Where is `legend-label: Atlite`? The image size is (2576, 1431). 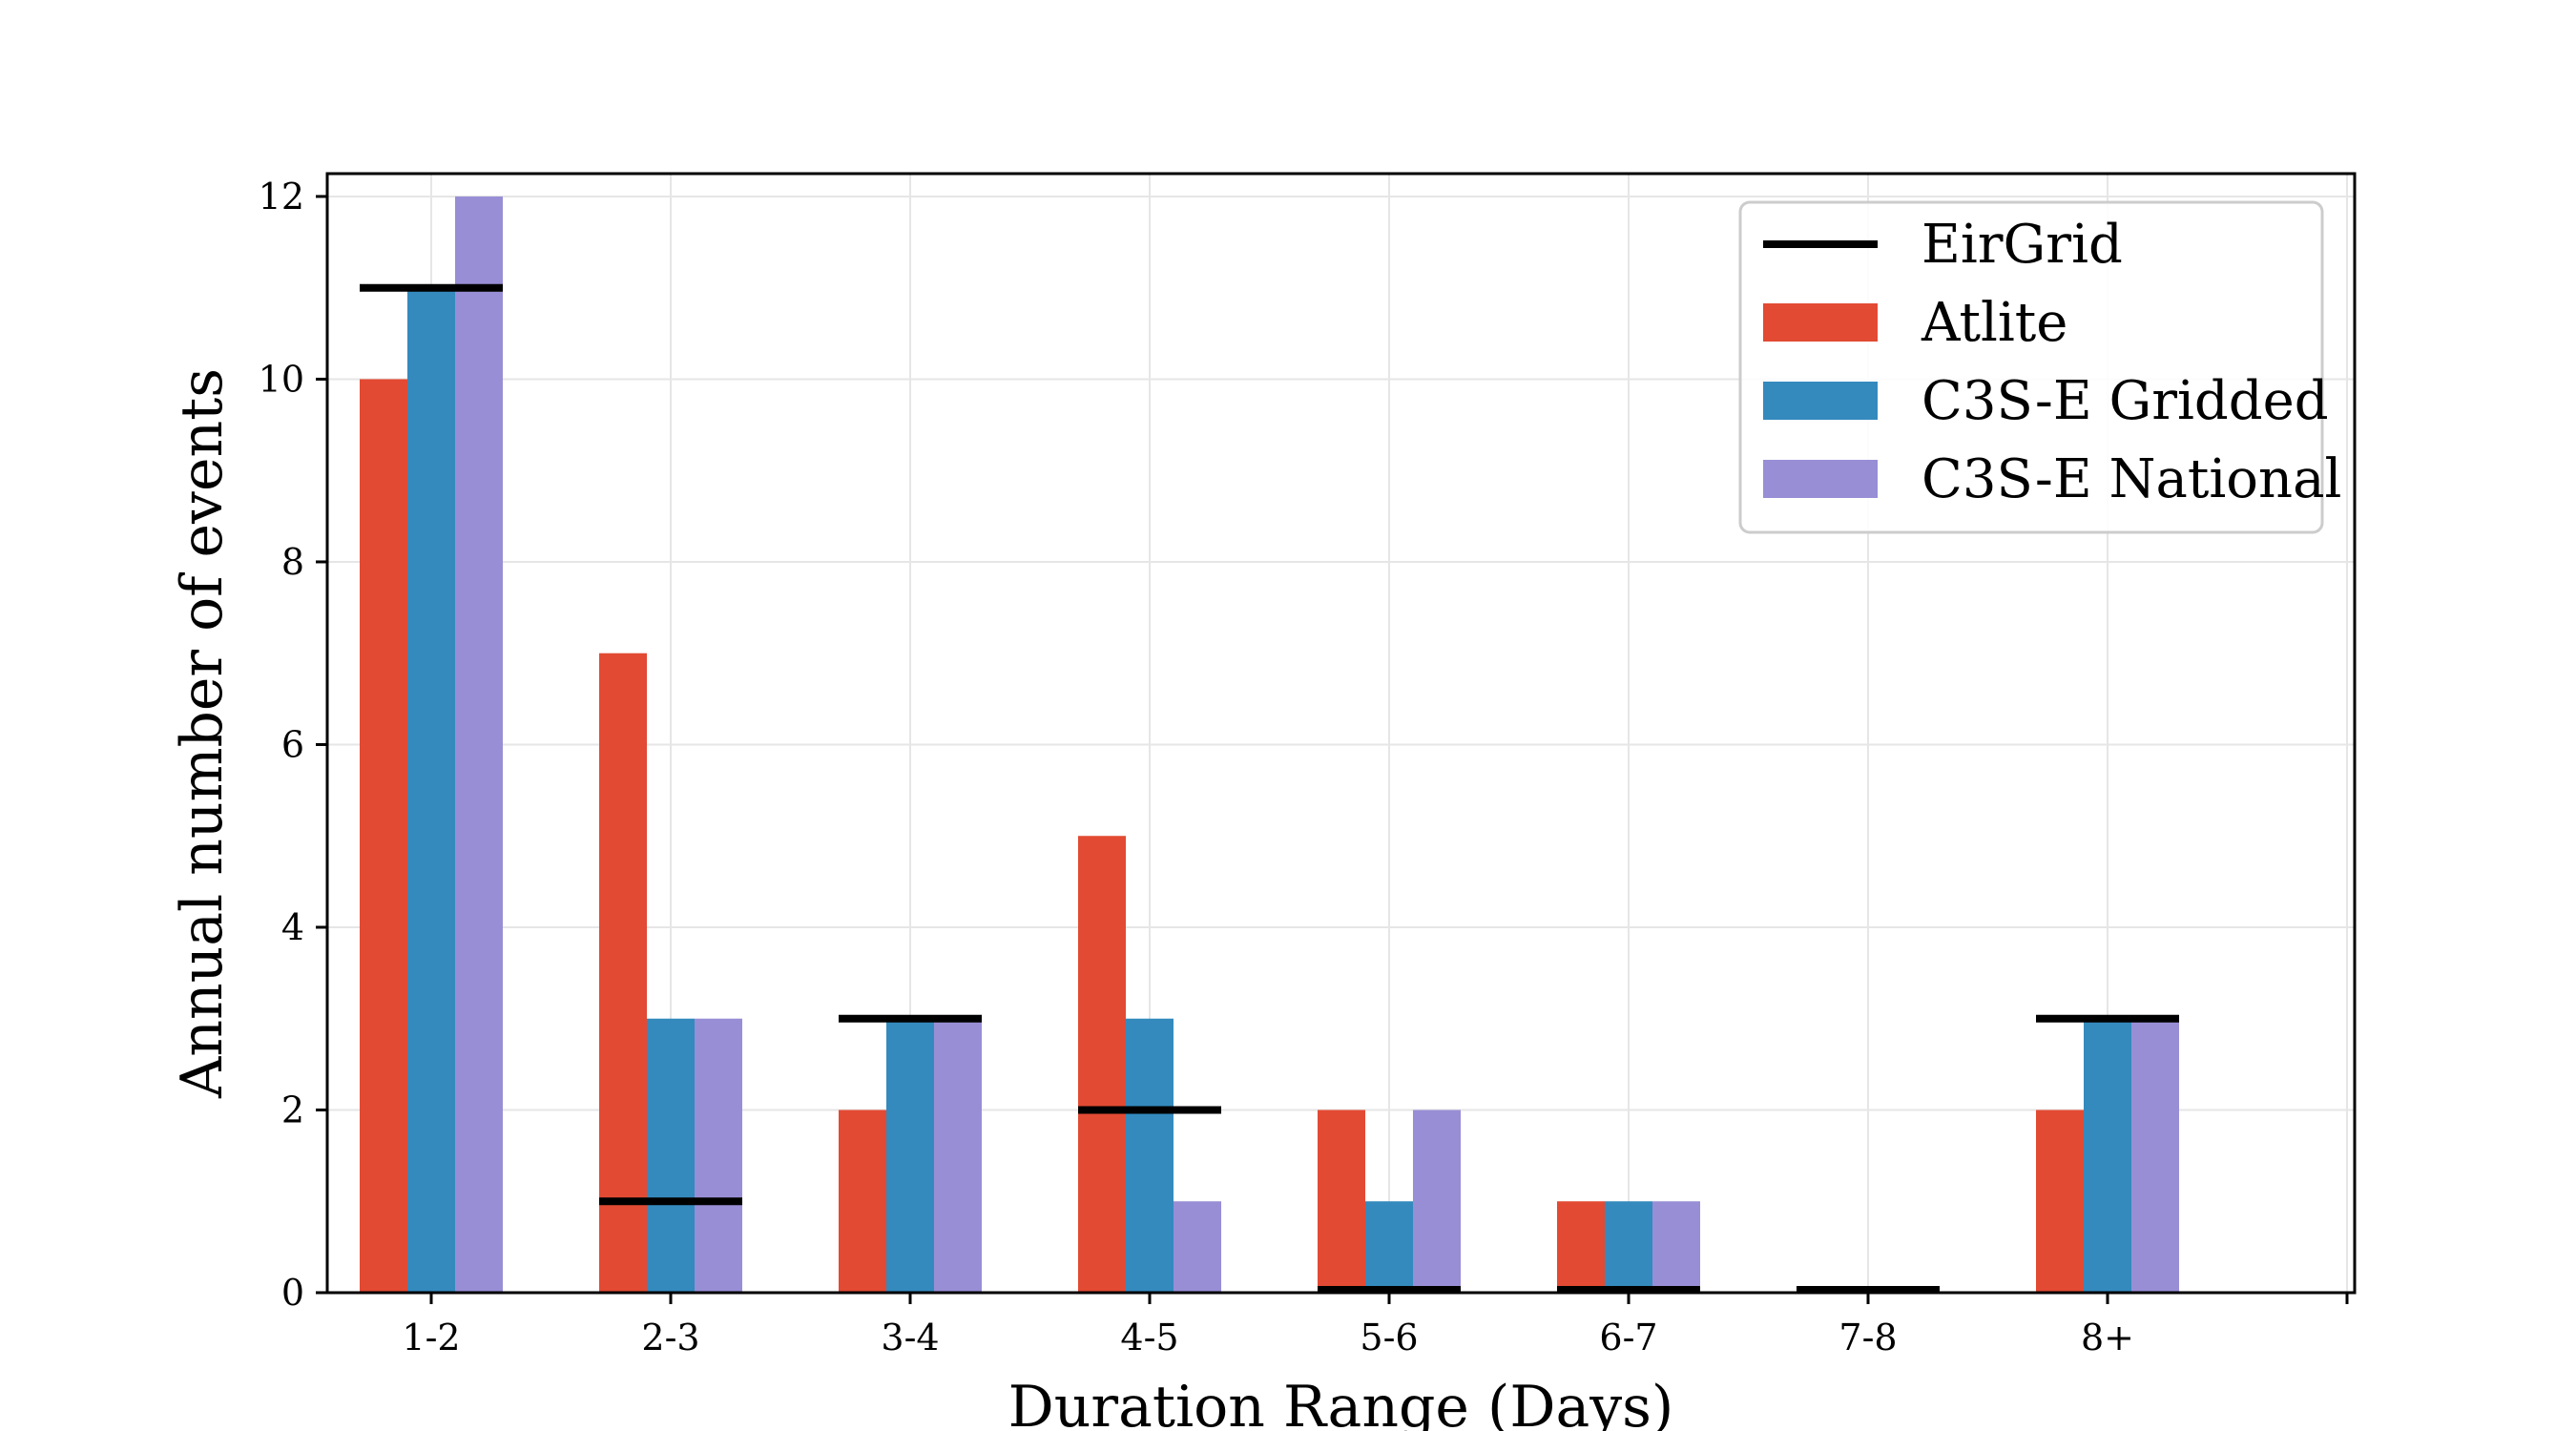
legend-label: Atlite is located at coordinates (1994, 323).